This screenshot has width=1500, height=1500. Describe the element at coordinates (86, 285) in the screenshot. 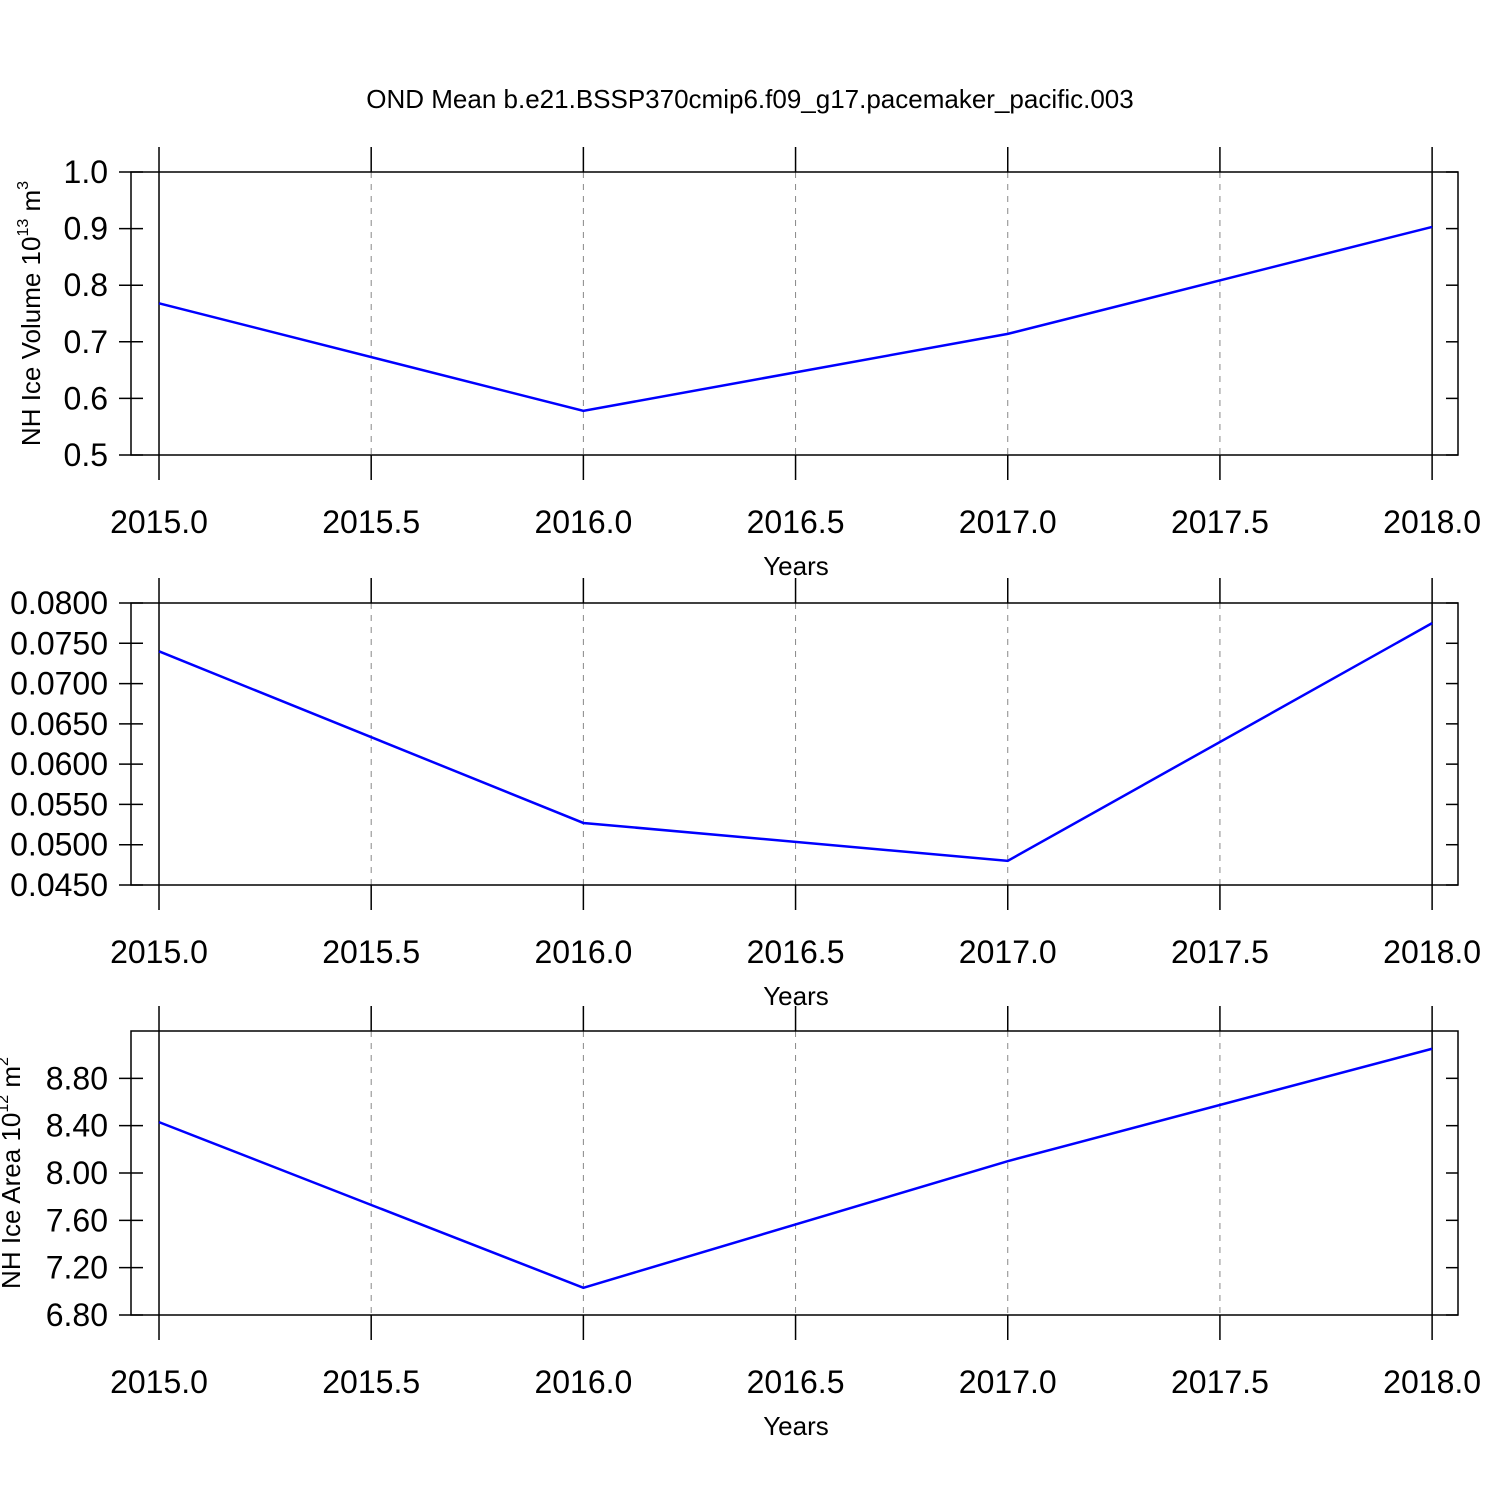

I see `y-tick-label: 0.8` at that location.